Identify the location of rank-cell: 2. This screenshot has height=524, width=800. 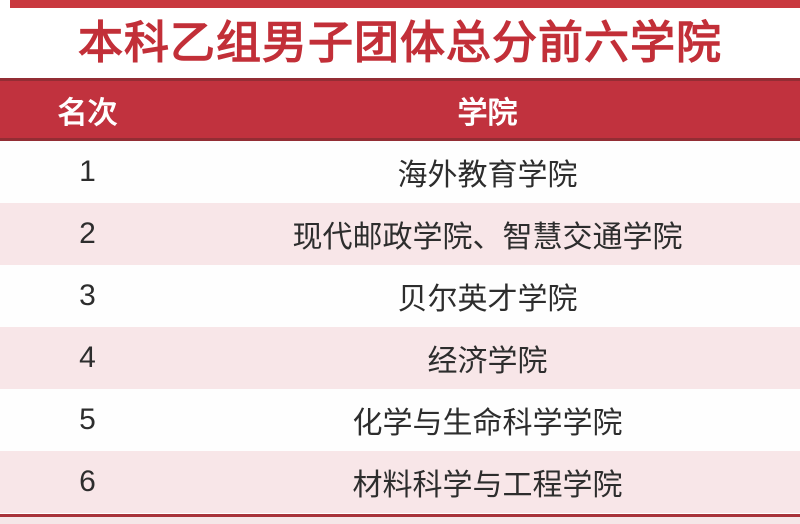
(87, 233).